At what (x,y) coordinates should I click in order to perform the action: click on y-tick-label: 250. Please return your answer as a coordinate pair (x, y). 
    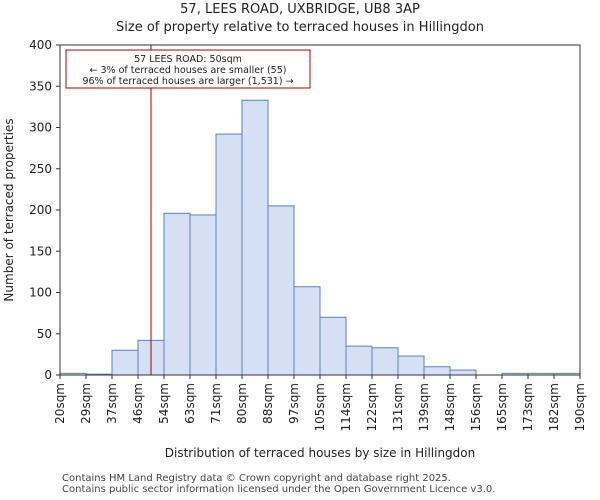
    Looking at the image, I should click on (40, 169).